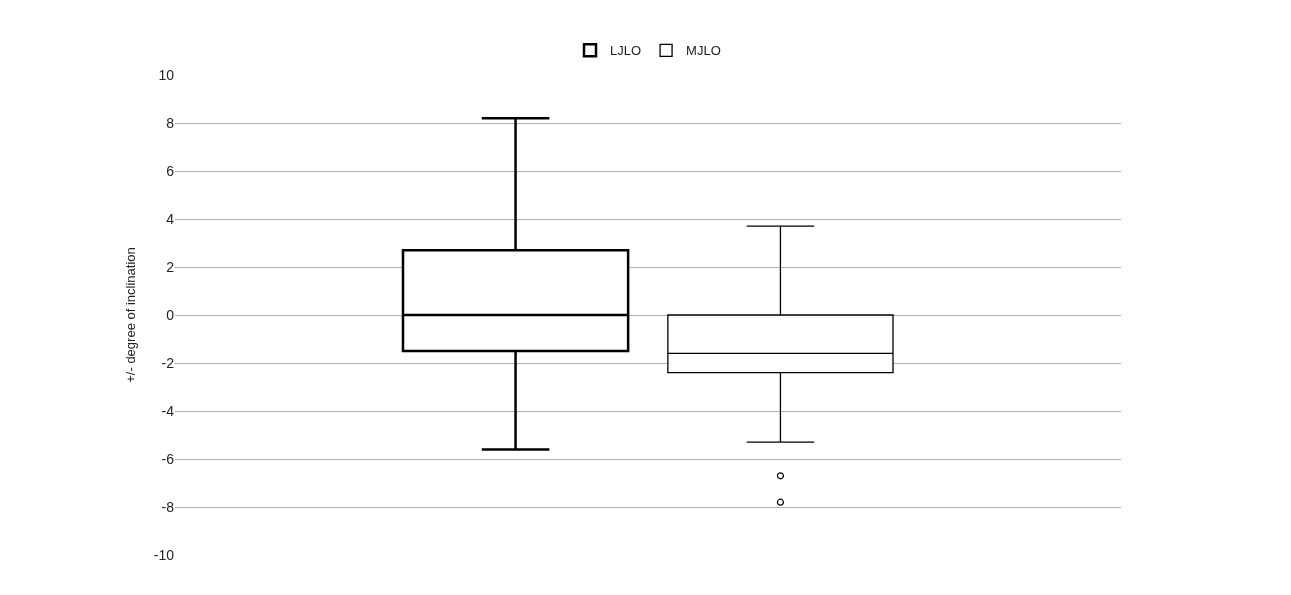 The height and width of the screenshot is (595, 1291). I want to click on y-tick-label: -4, so click(168, 410).